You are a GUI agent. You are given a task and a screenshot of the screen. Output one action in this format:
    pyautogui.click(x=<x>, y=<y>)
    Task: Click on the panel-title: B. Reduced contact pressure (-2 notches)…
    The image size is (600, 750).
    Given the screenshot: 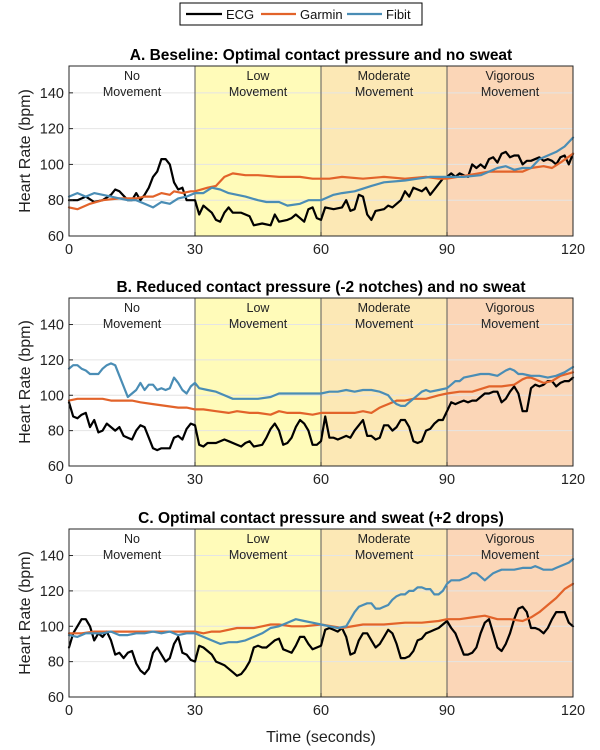 What is the action you would take?
    pyautogui.click(x=320, y=287)
    